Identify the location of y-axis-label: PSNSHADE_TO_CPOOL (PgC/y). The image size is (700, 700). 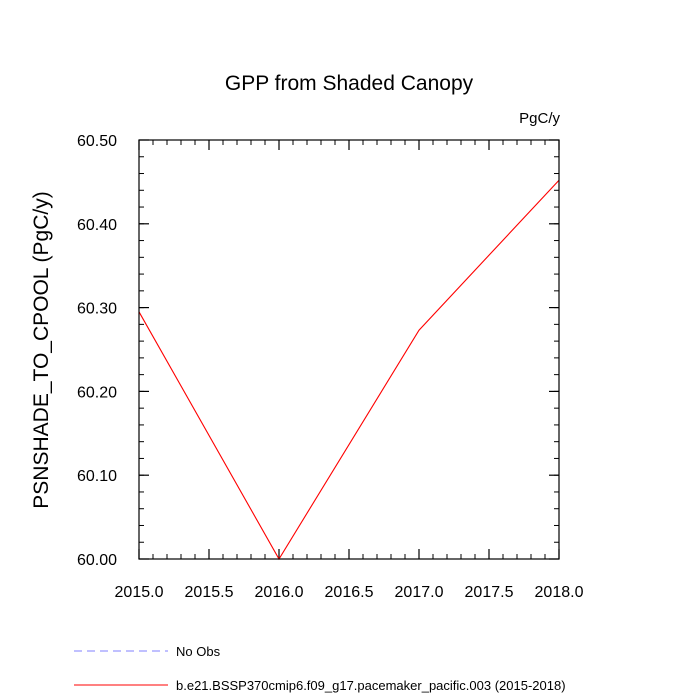
(41, 349).